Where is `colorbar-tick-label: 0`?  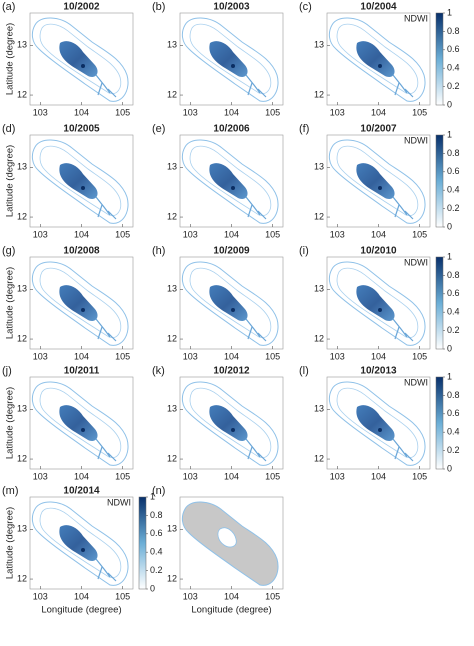
colorbar-tick-label: 0 is located at coordinates (449, 468).